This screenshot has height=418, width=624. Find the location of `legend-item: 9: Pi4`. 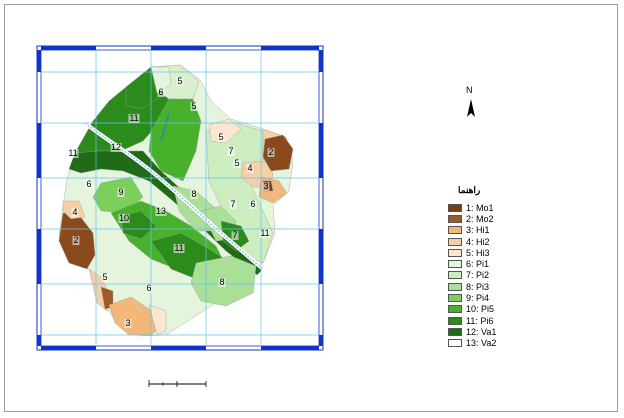

legend-item: 9: Pi4 is located at coordinates (488, 297).